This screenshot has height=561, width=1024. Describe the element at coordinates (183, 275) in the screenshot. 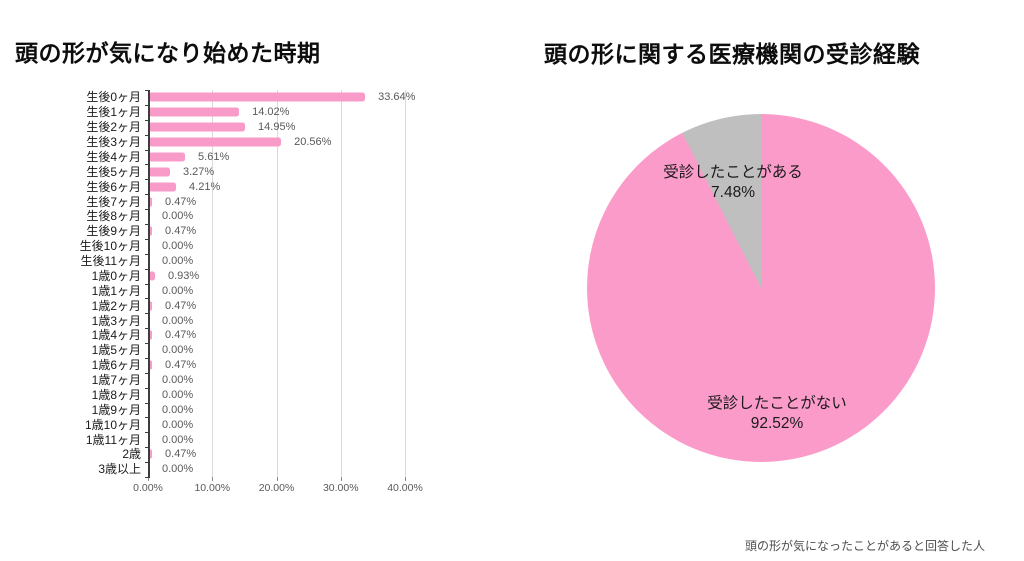

I see `value-label: 0.93%` at that location.